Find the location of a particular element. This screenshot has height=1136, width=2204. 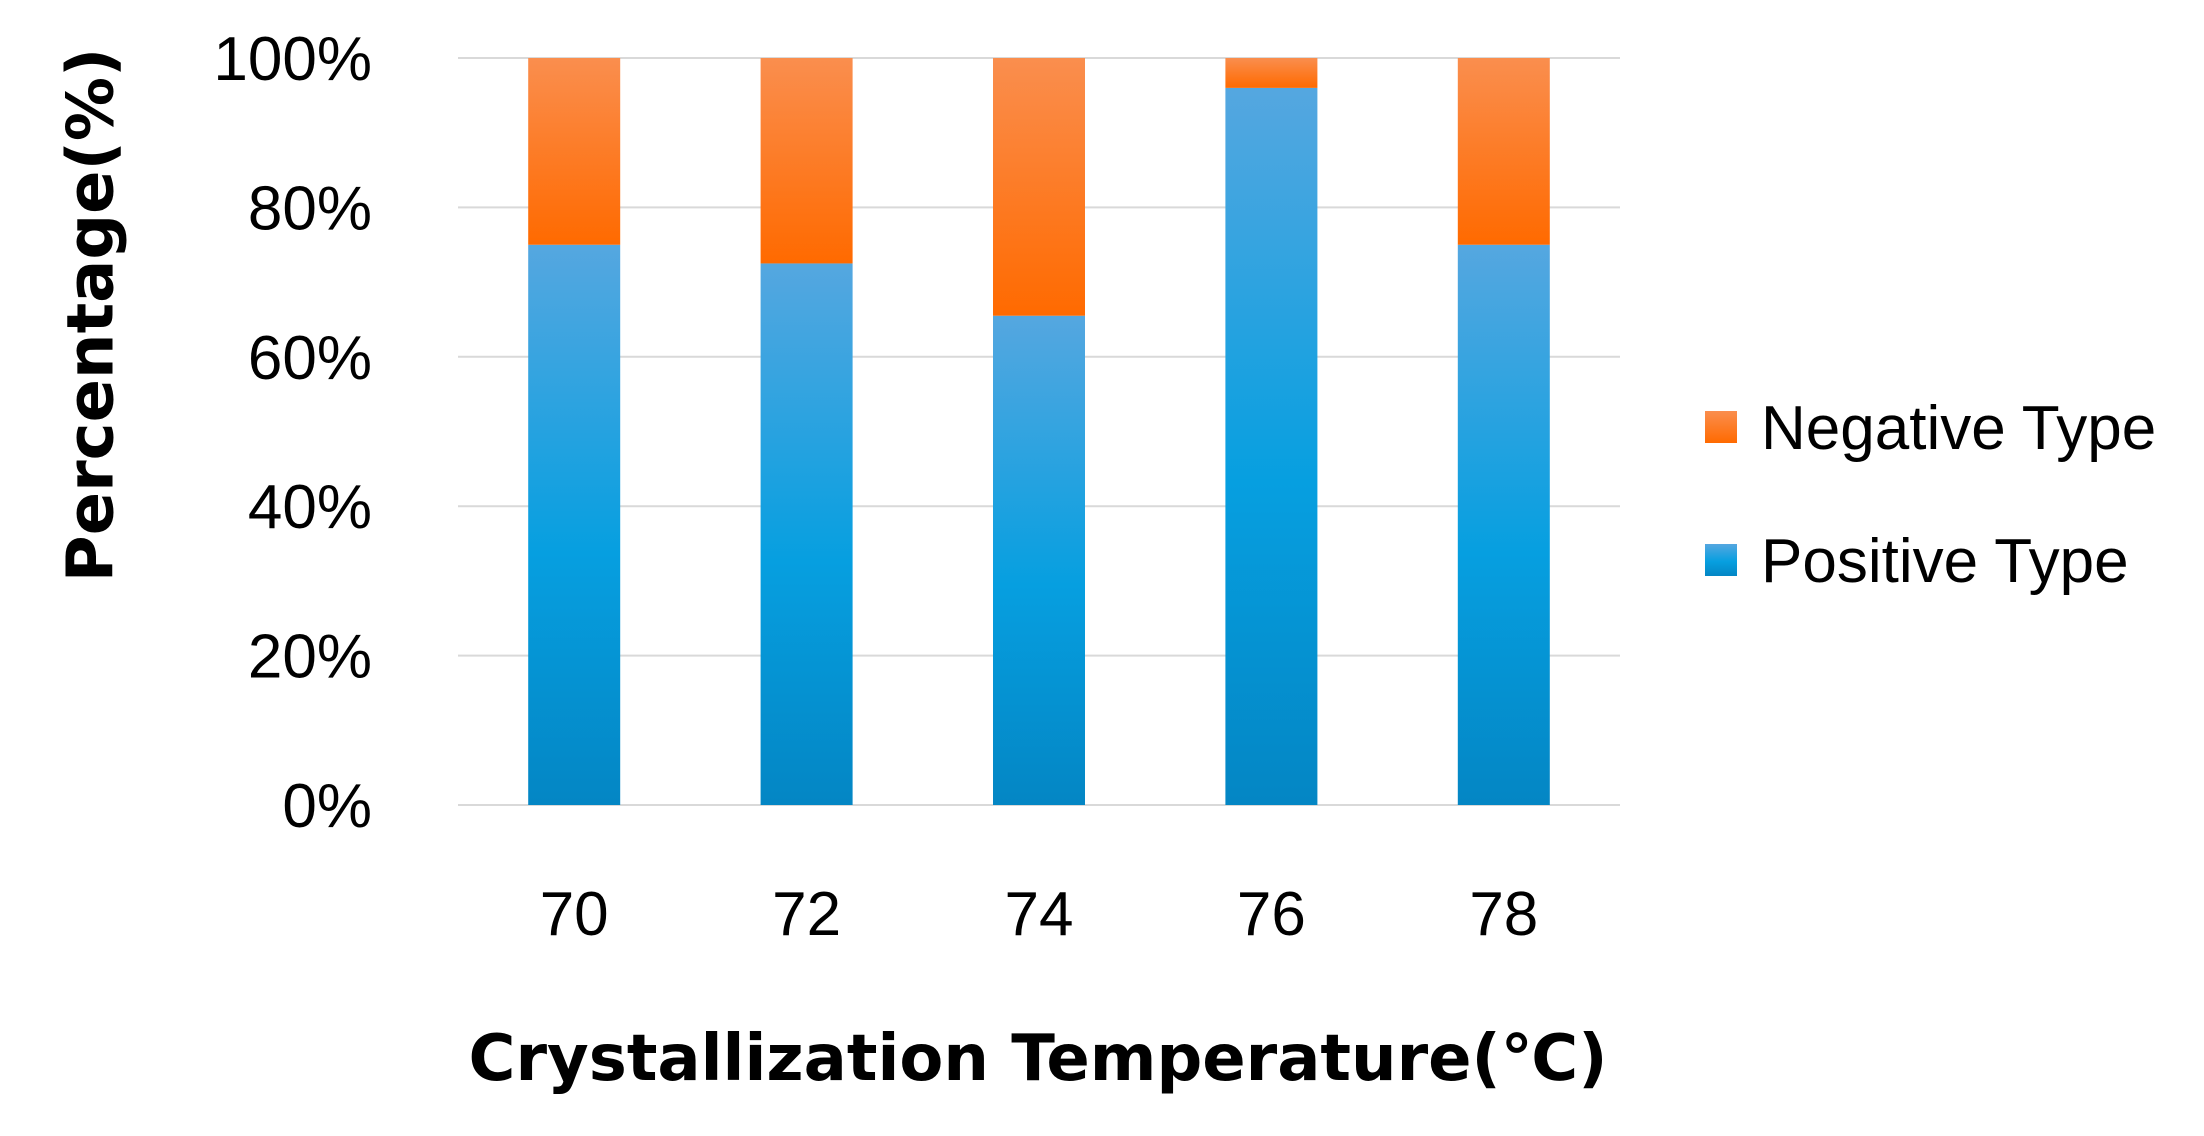

x-tick-label: 74 is located at coordinates (1039, 914).